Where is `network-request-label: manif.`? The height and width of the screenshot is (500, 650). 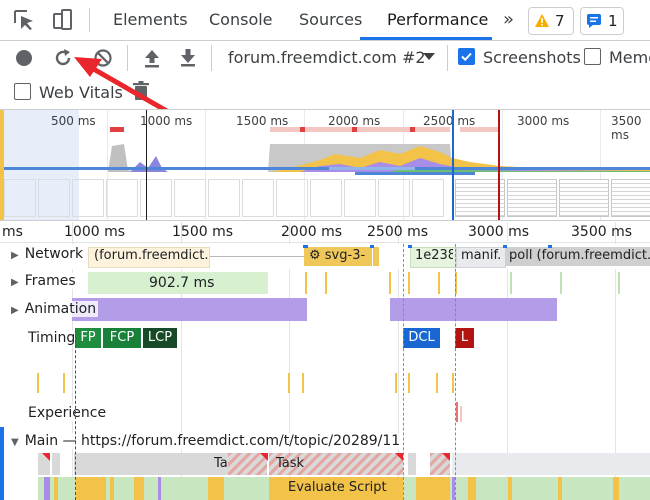 network-request-label: manif. is located at coordinates (481, 255).